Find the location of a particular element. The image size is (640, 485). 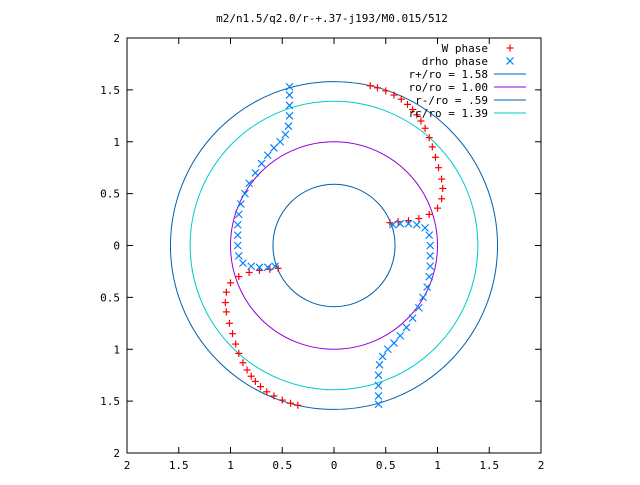

legend-label-5: rc/ro = 1.39 is located at coordinates (448, 113).